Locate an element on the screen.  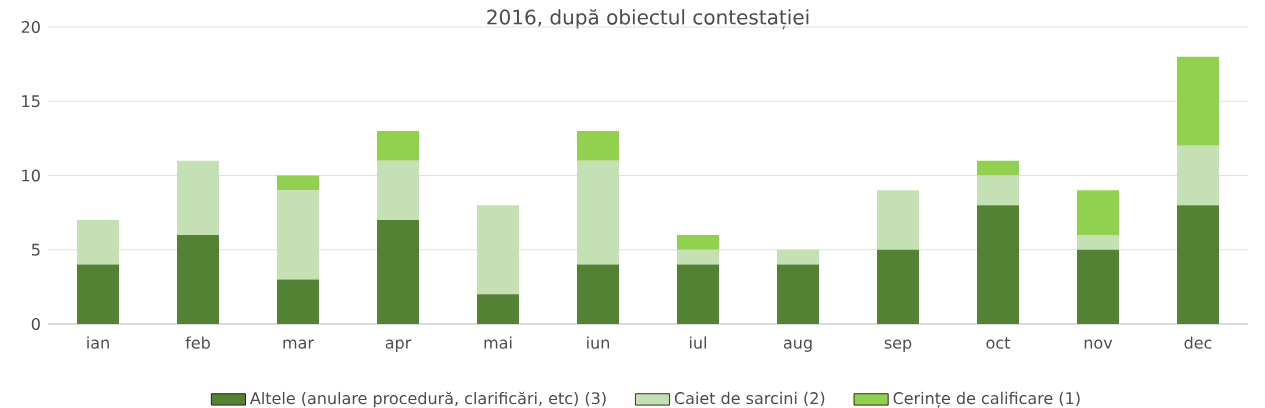
y-tick-label: 20 is located at coordinates (30, 27).